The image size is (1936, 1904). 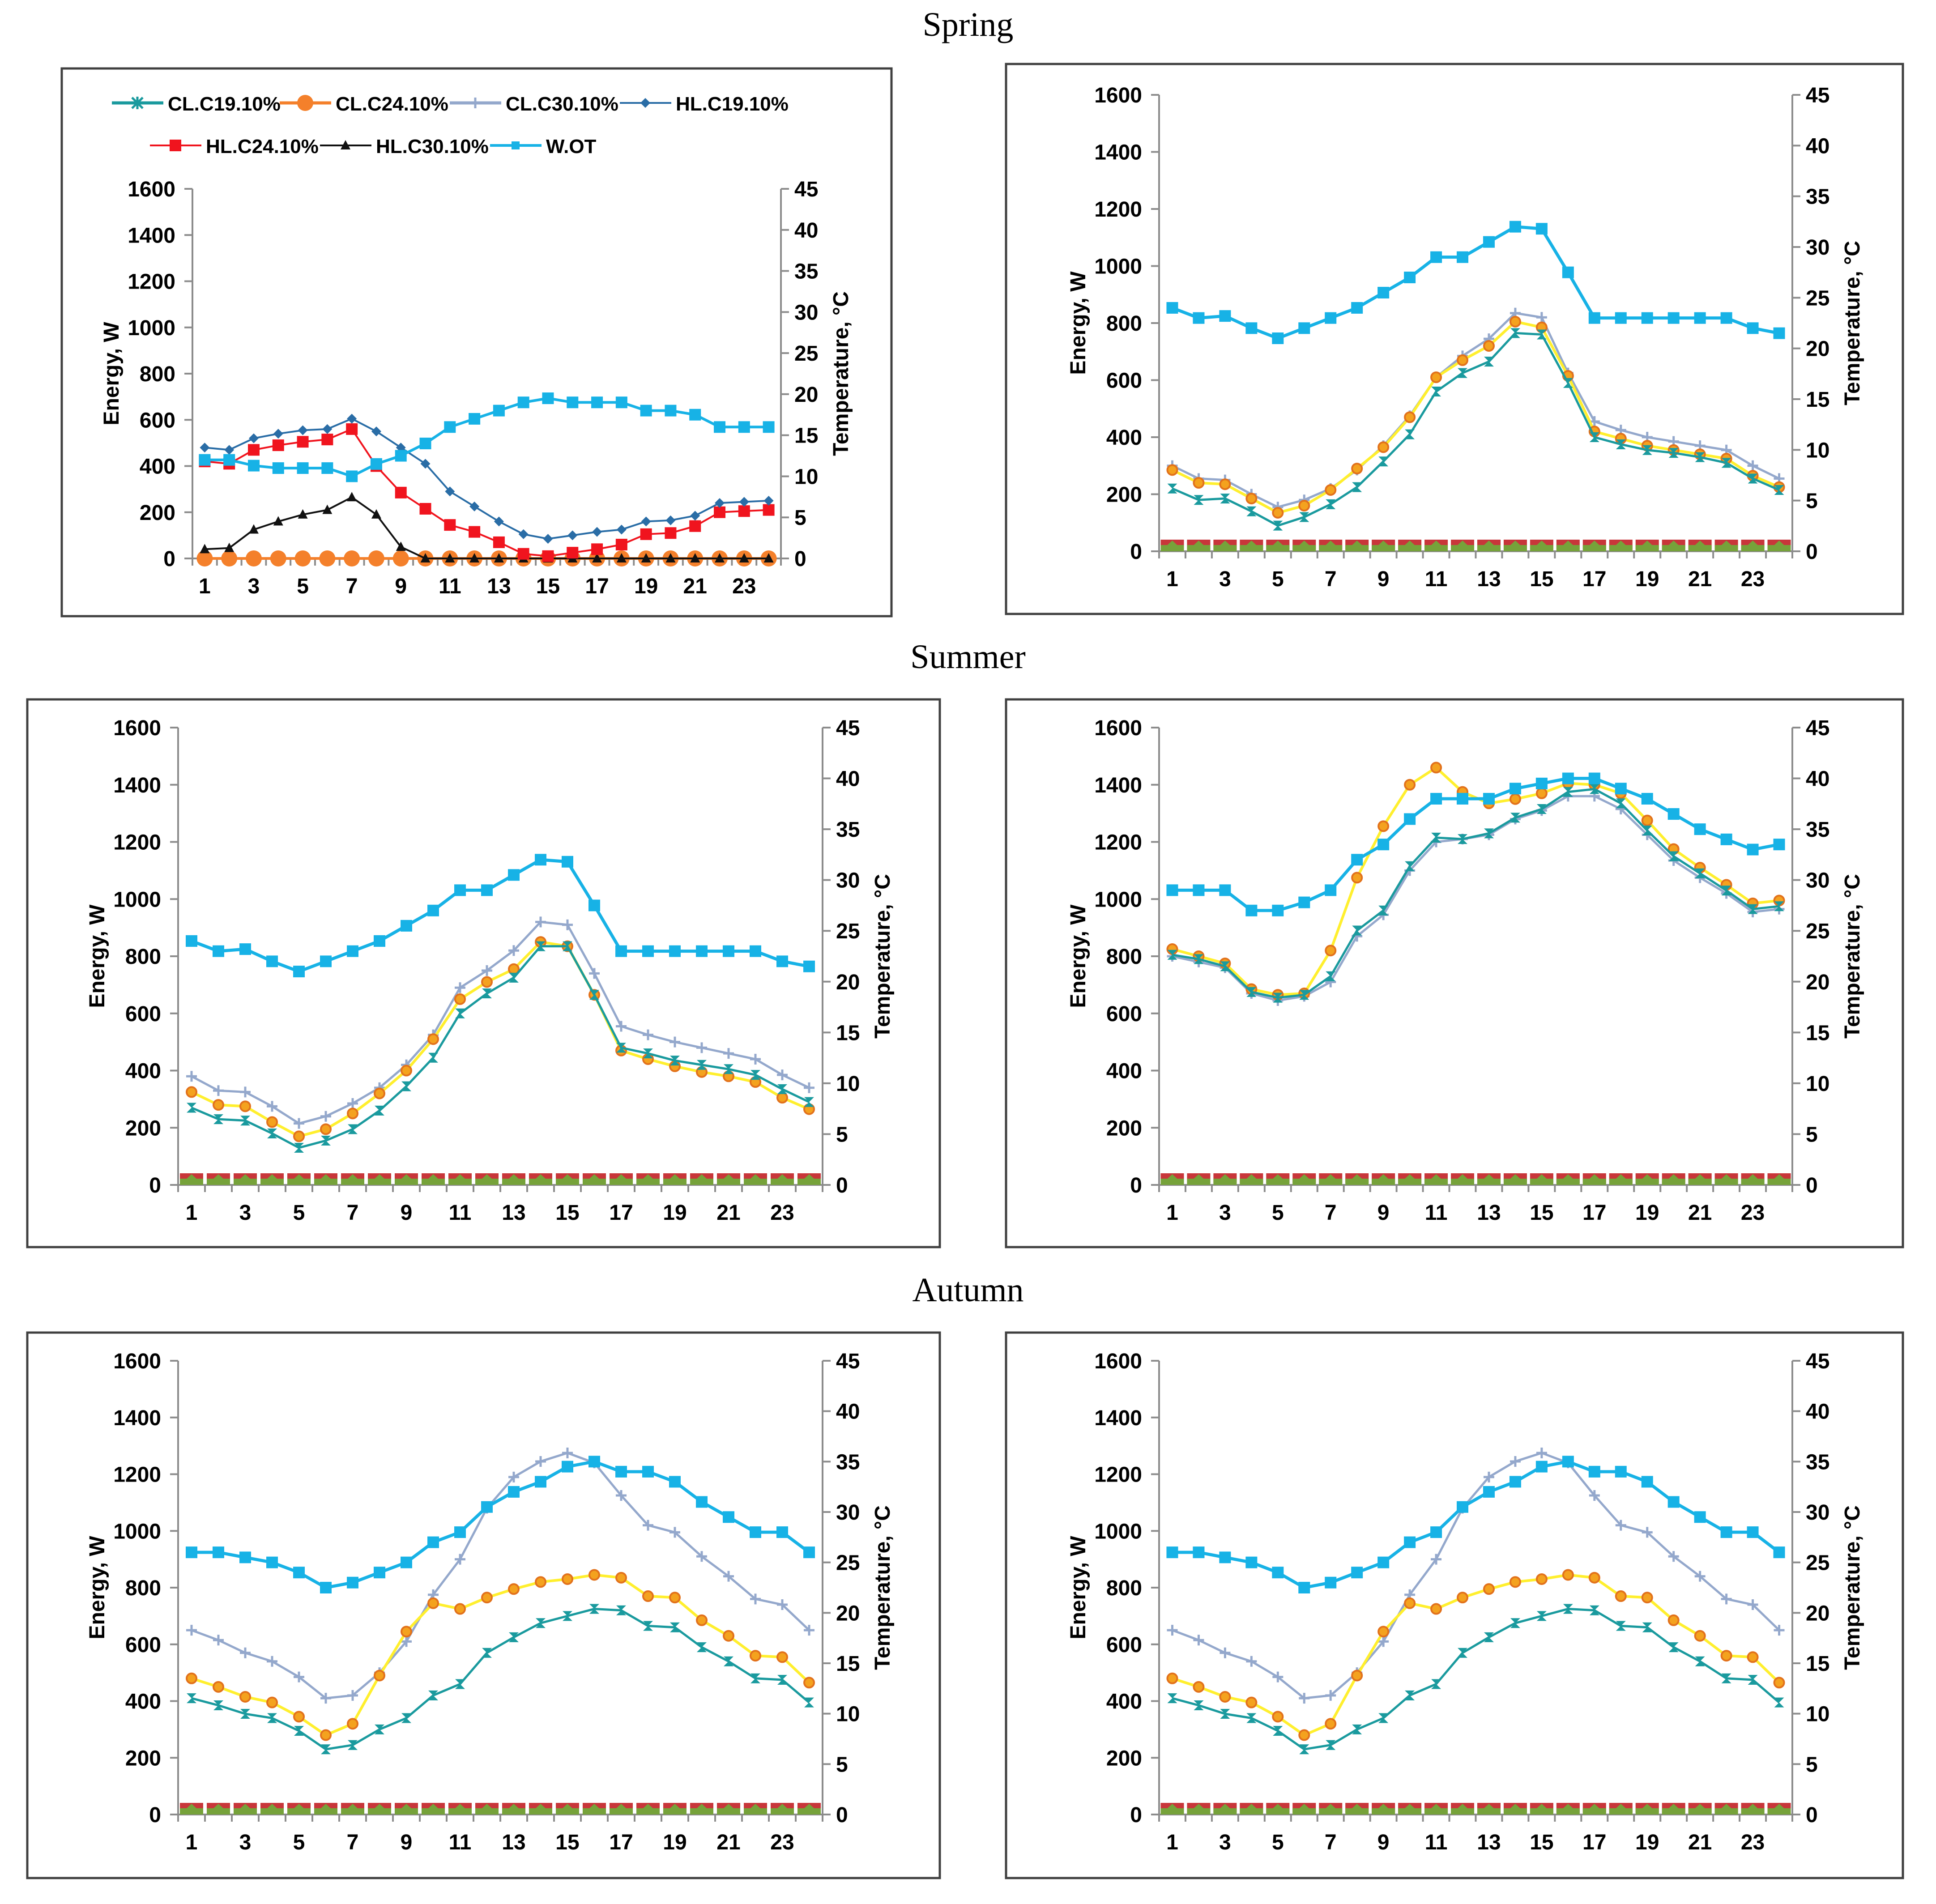 What do you see at coordinates (192, 1213) in the screenshot?
I see `x-tick-label: 1` at bounding box center [192, 1213].